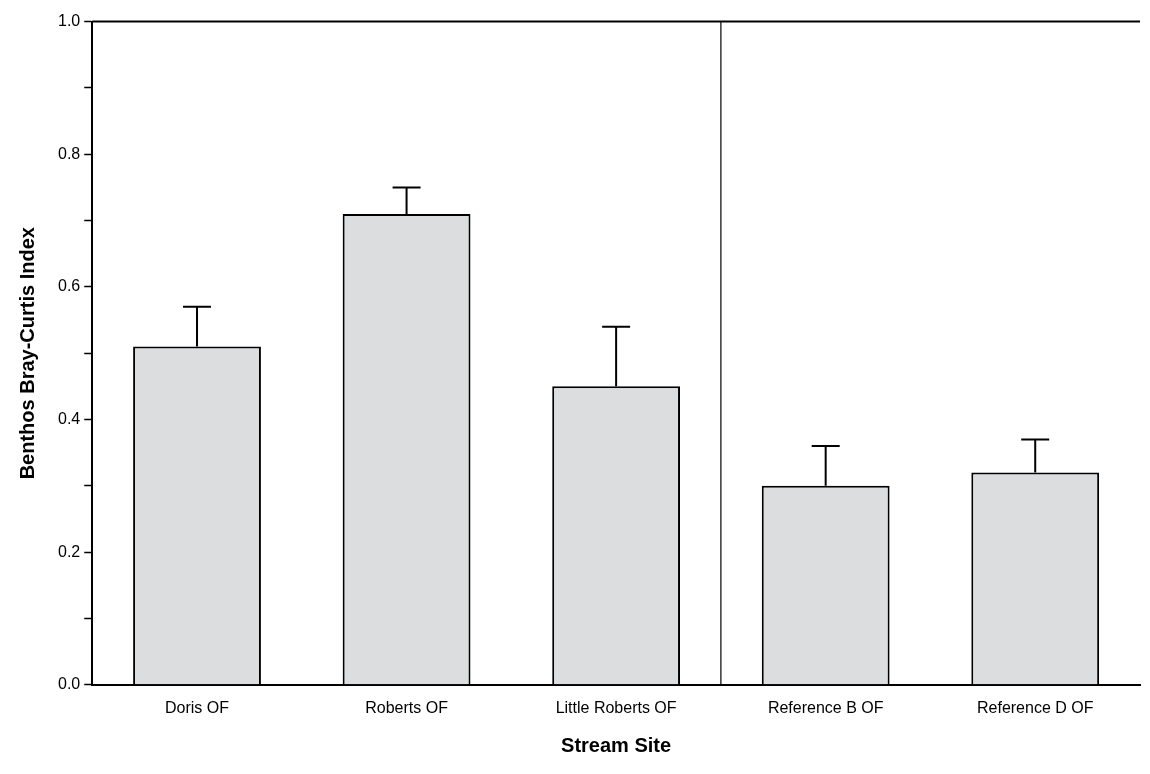  I want to click on y-tick-label: 0.8, so click(69, 153).